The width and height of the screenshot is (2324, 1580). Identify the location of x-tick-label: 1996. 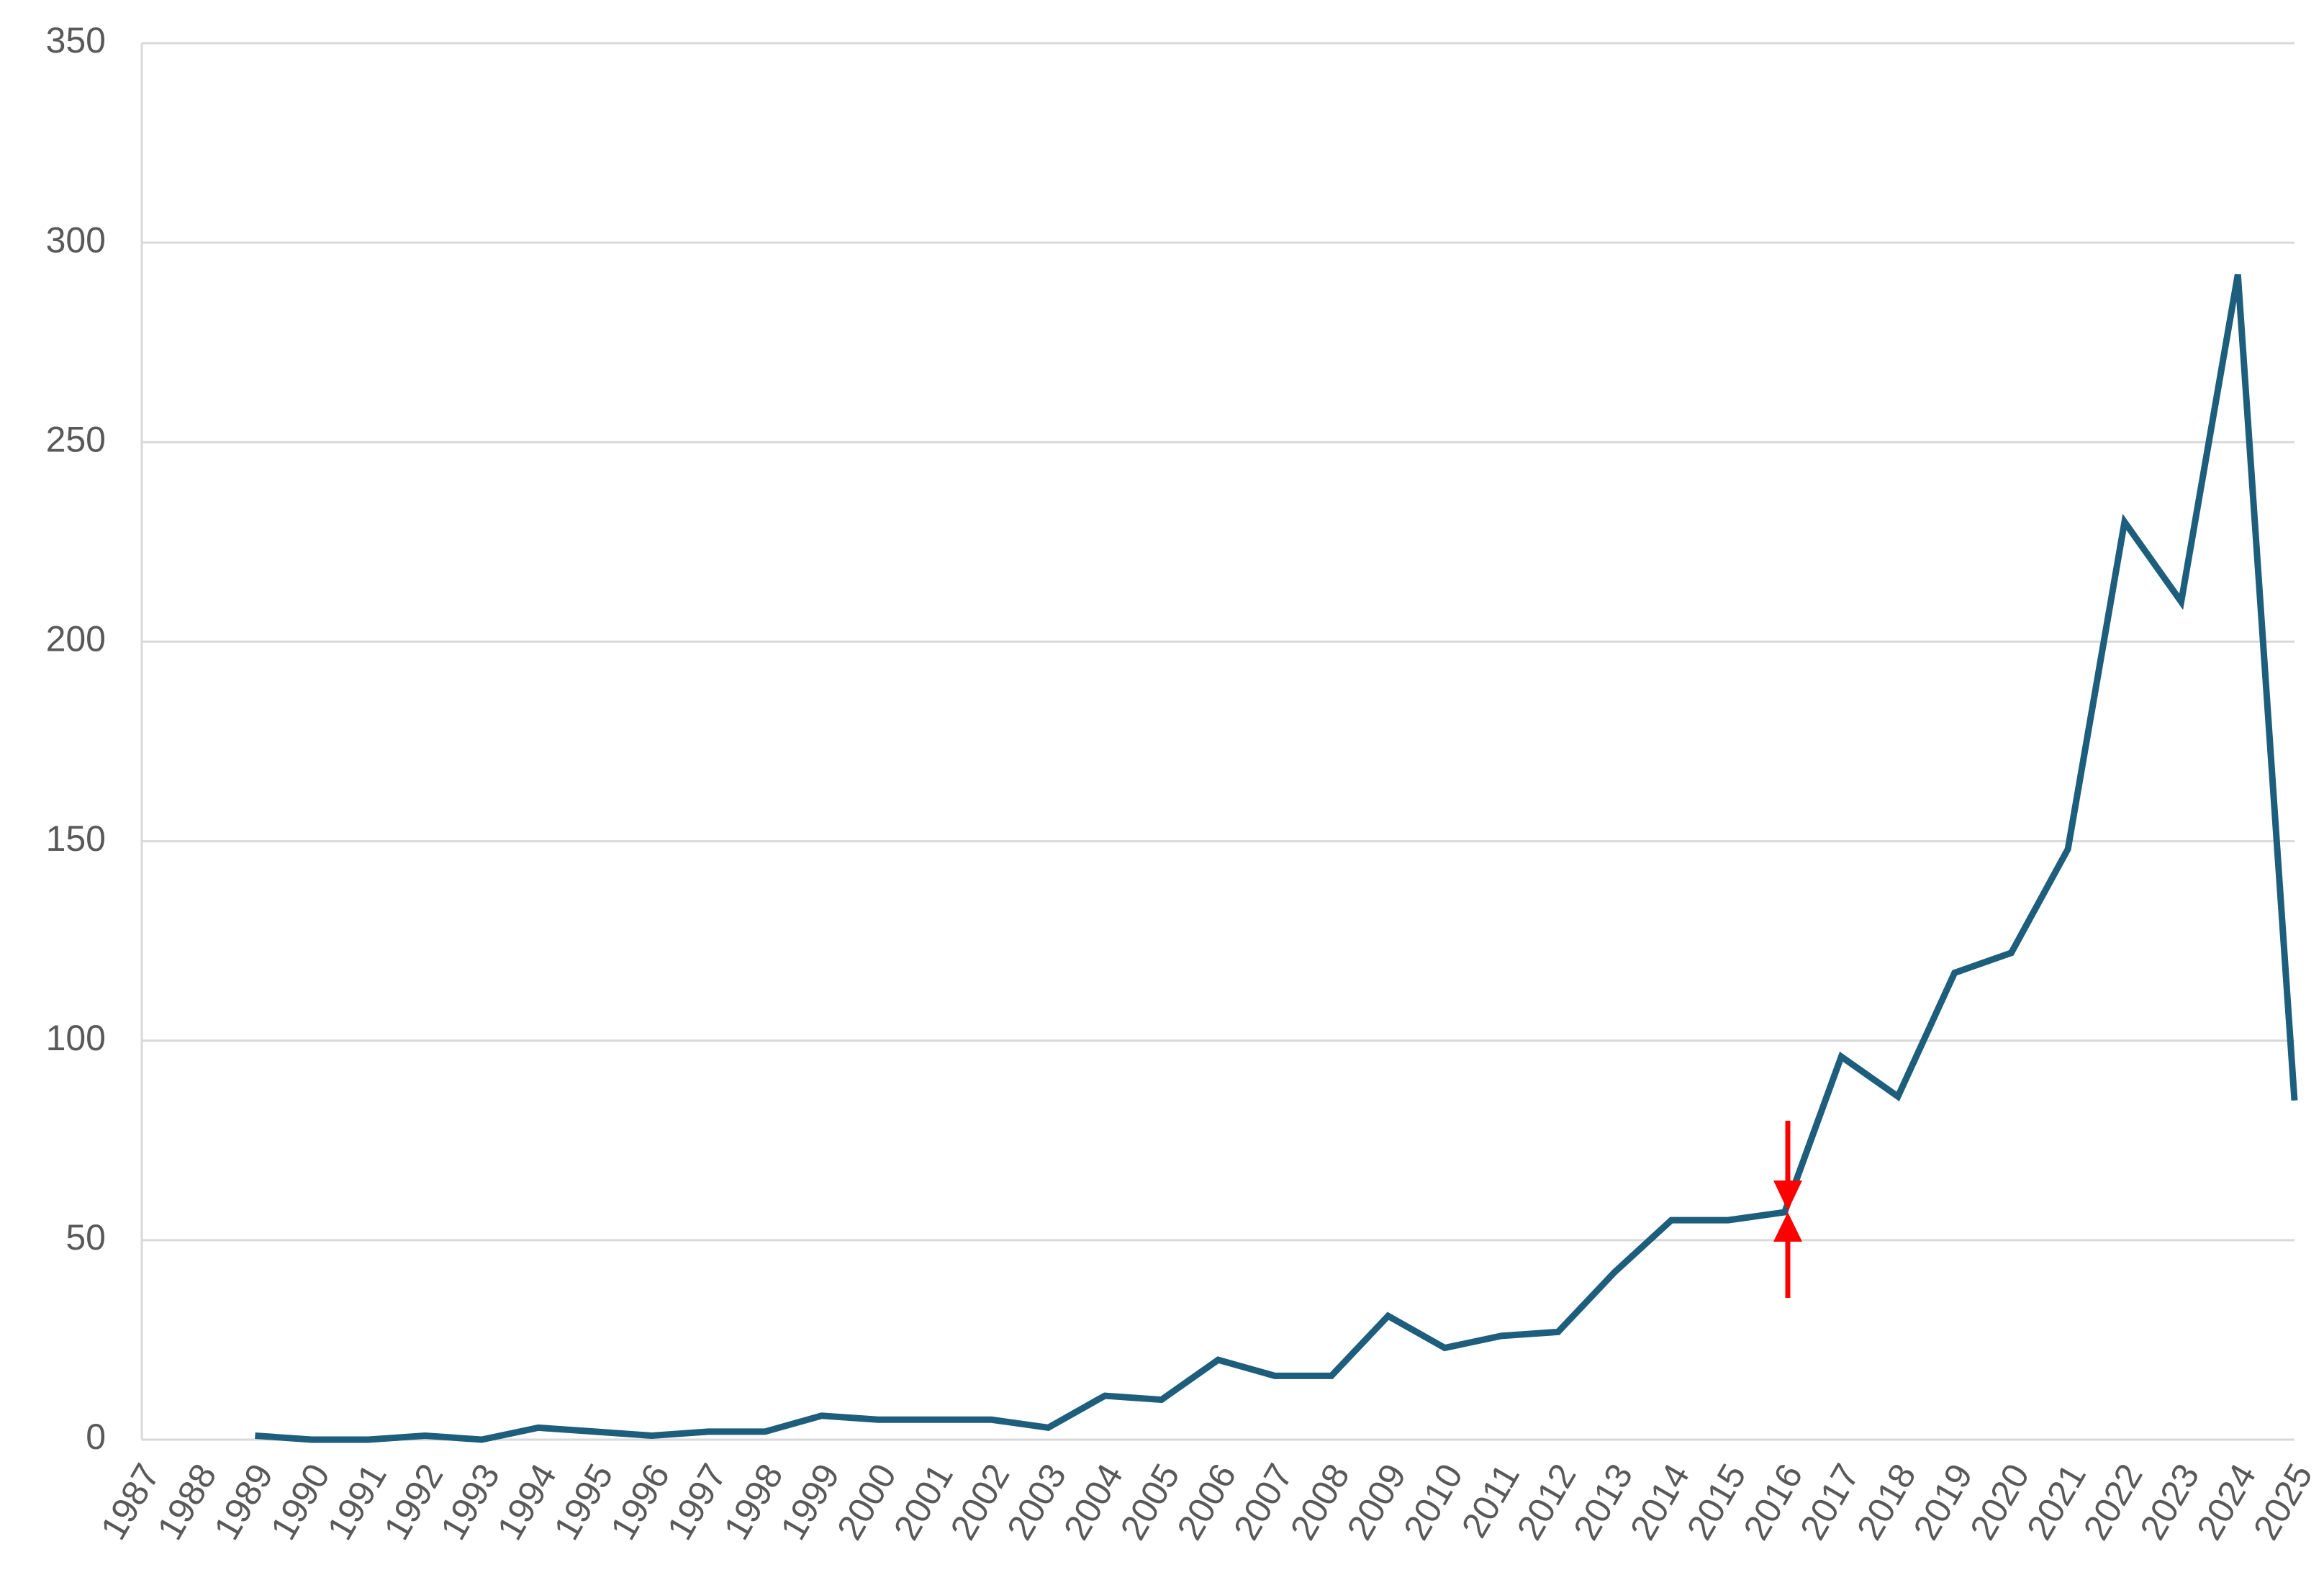
(639, 1502).